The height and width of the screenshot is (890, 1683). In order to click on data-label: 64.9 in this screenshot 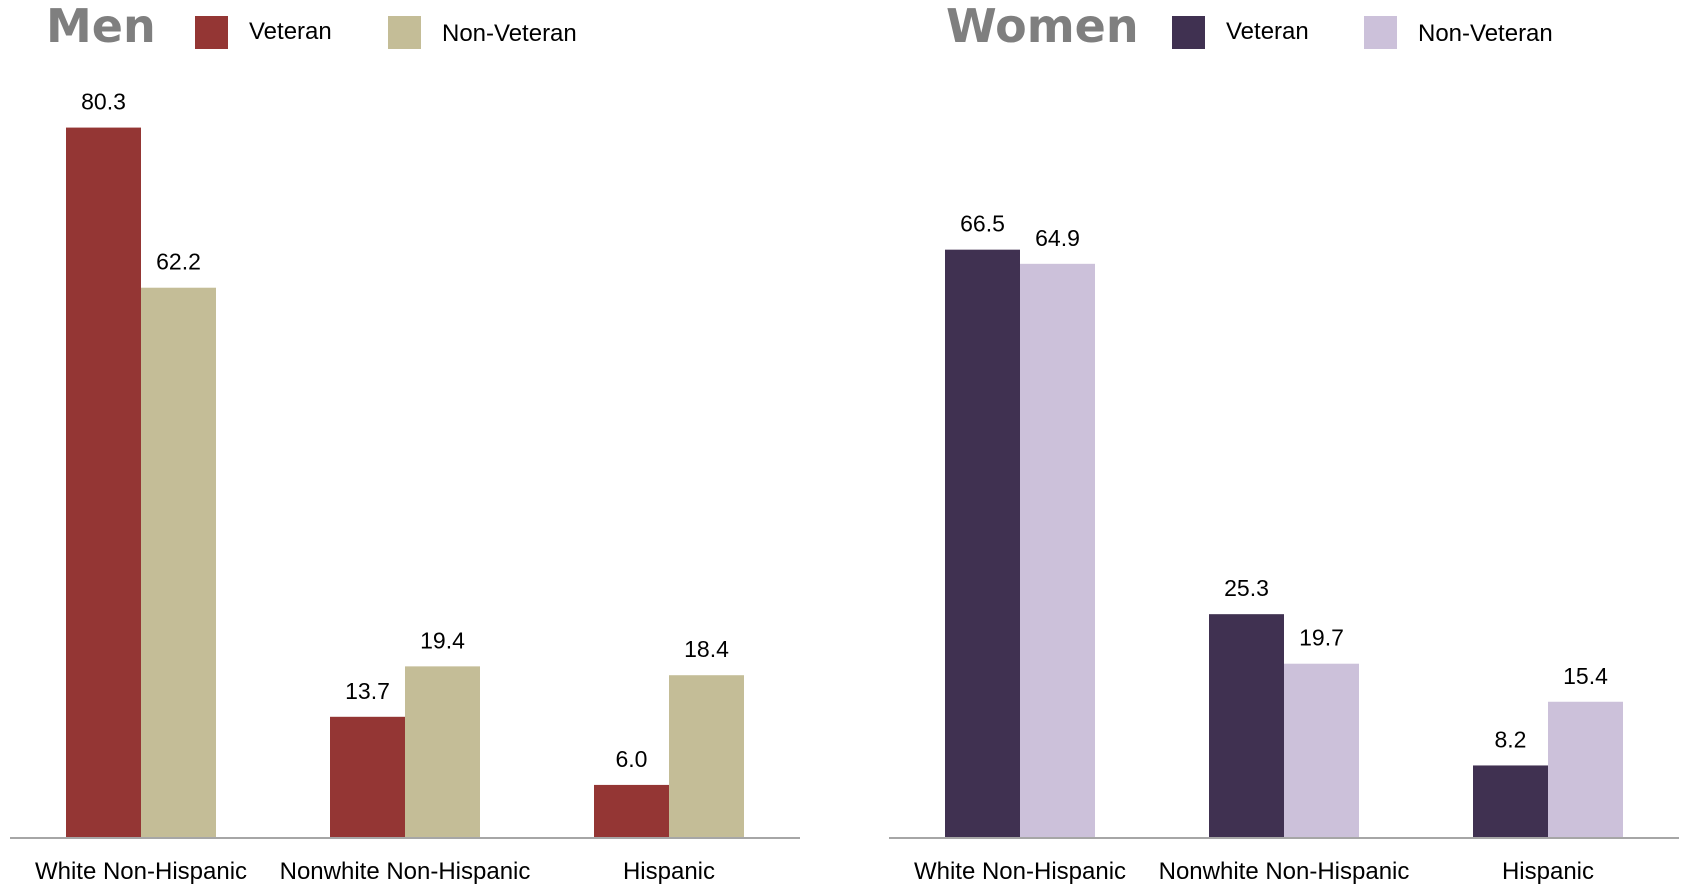, I will do `click(1057, 238)`.